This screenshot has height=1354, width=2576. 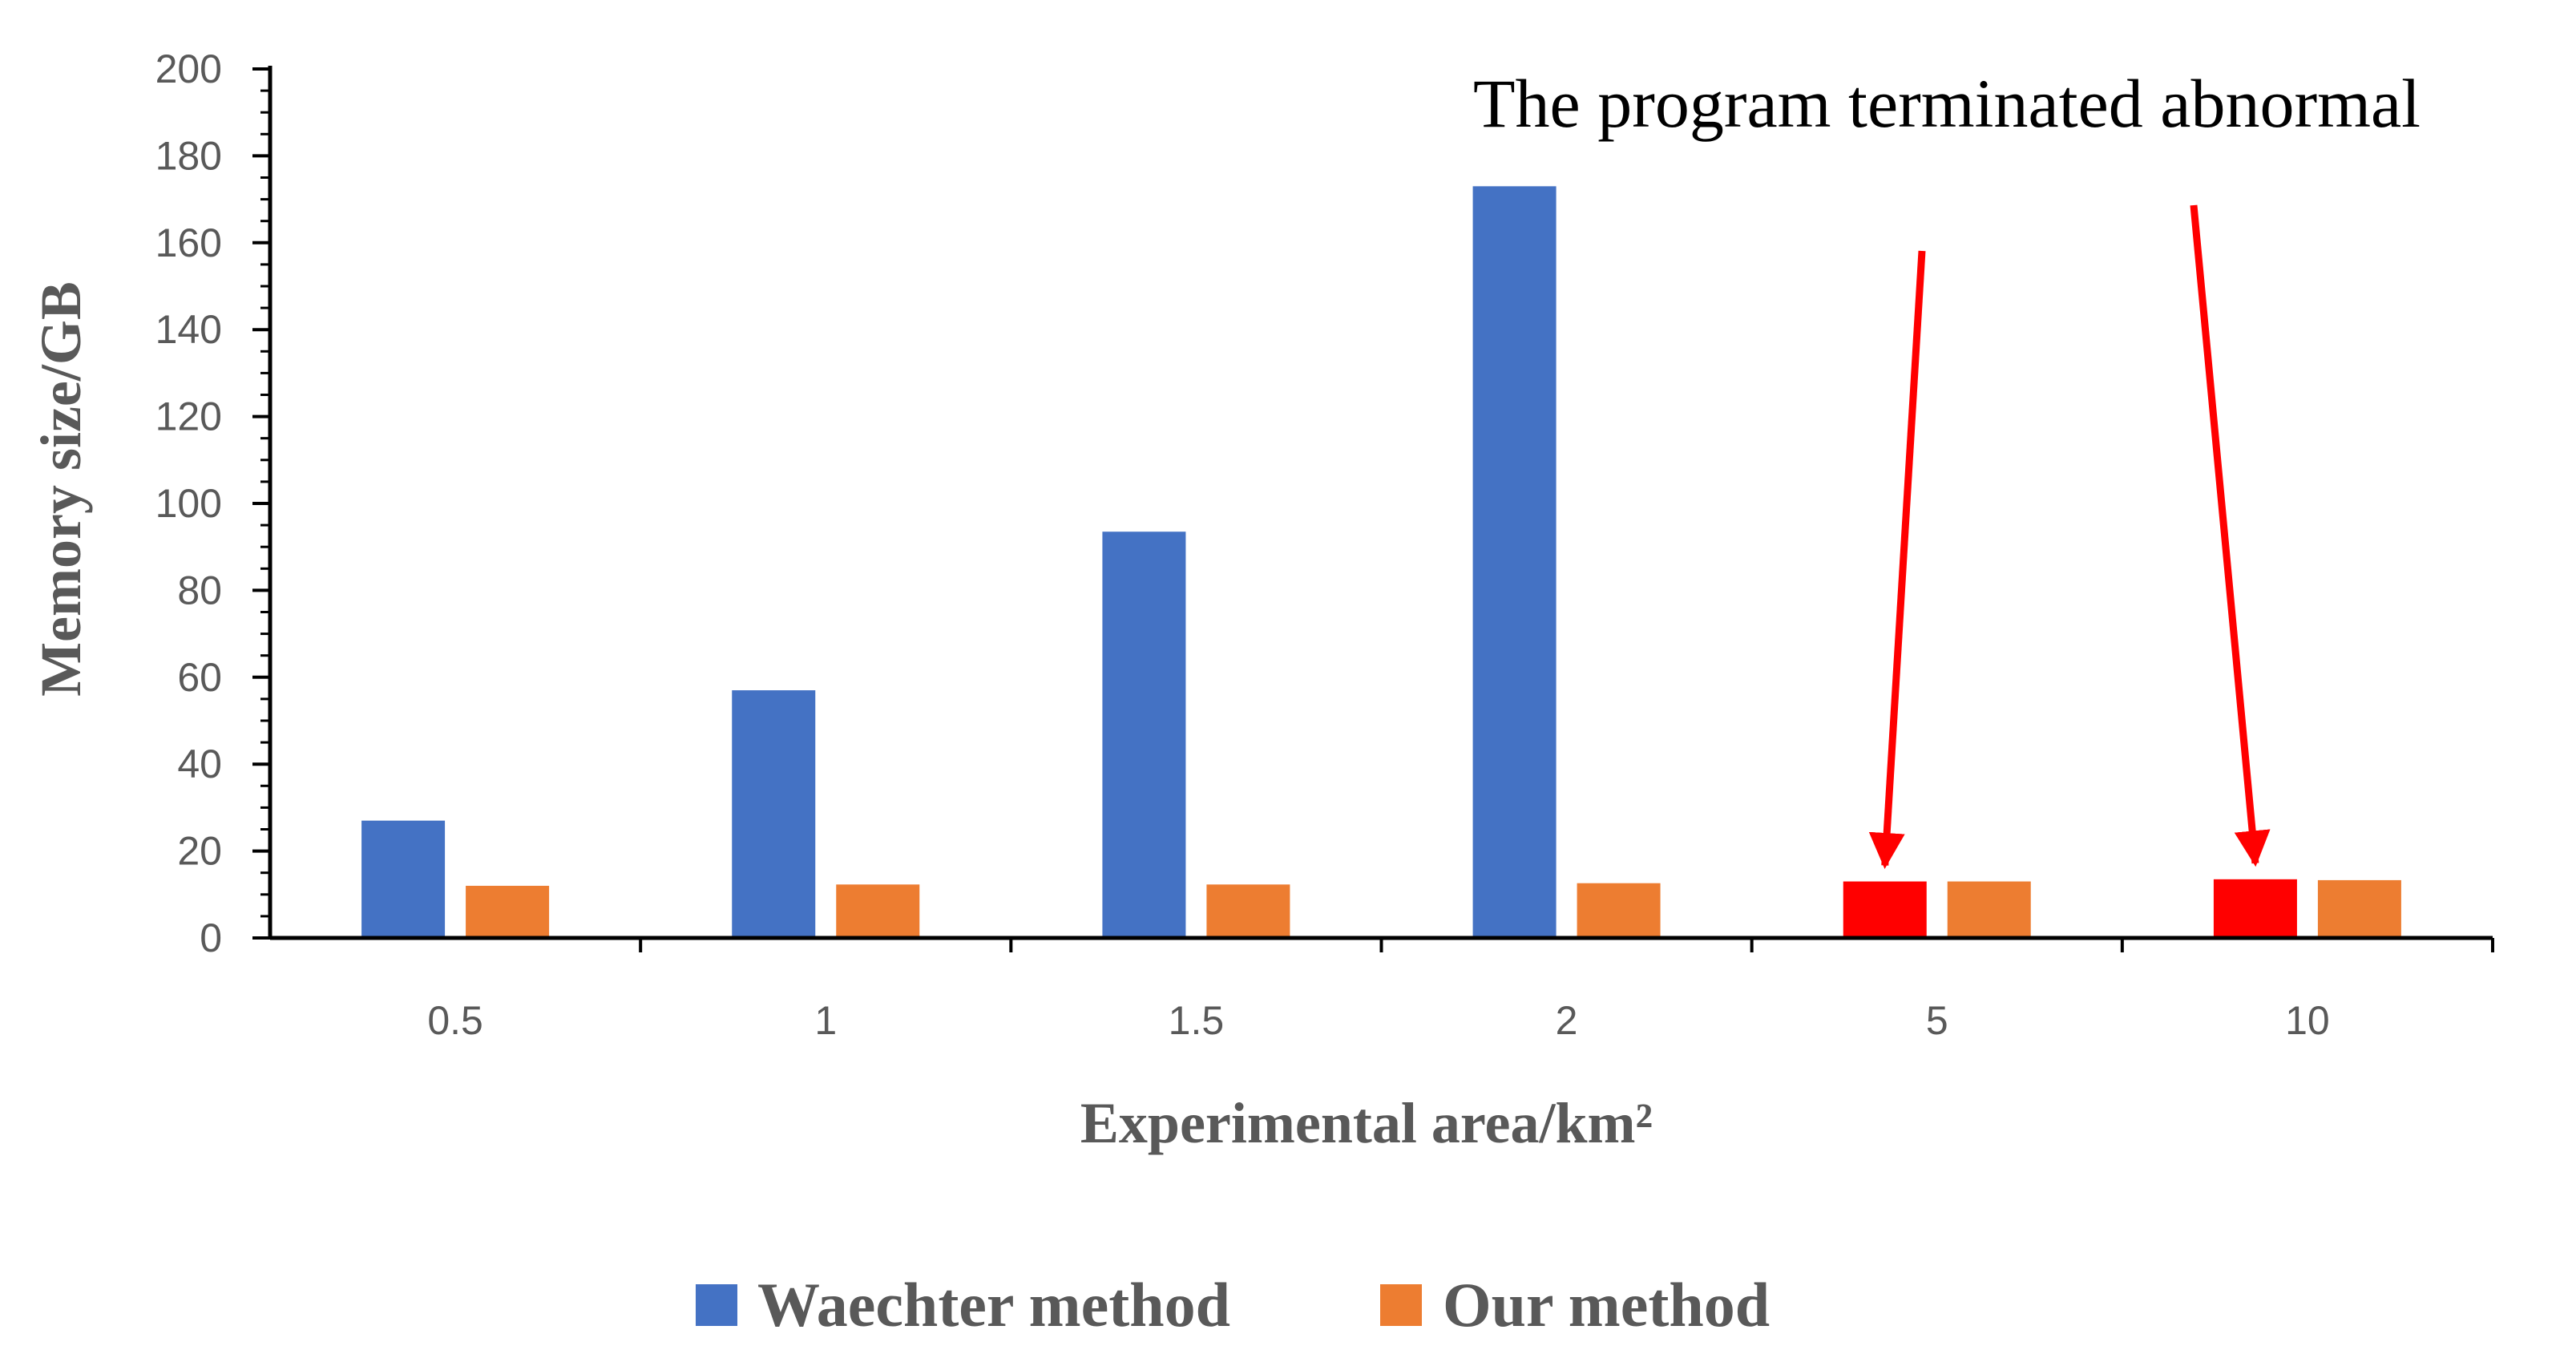 What do you see at coordinates (189, 504) in the screenshot?
I see `y-tick-label: 100` at bounding box center [189, 504].